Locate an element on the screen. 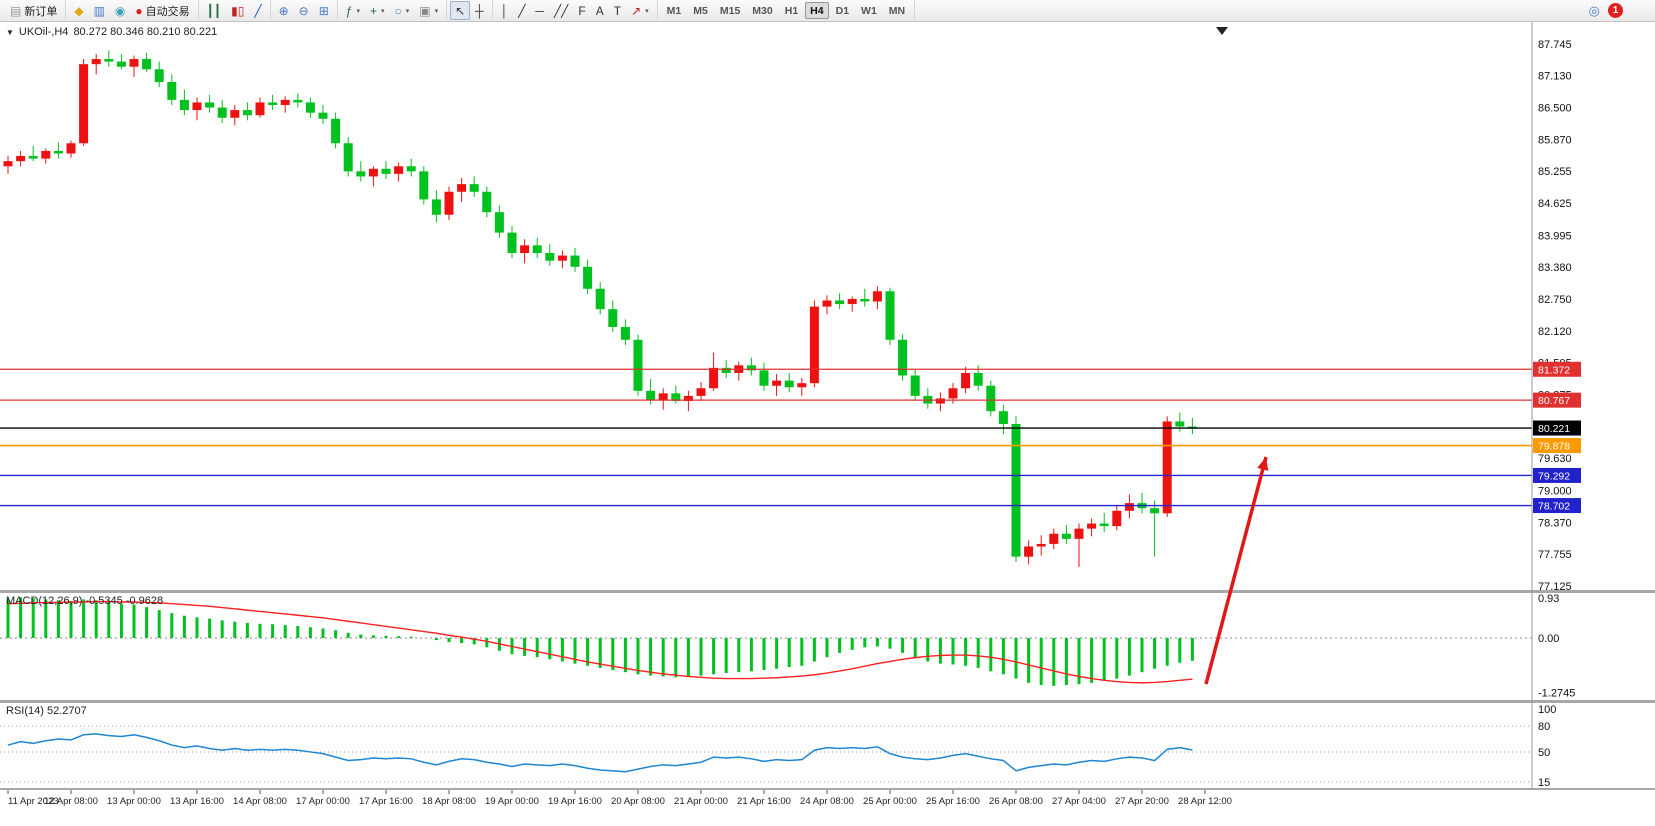 This screenshot has height=826, width=1655. chart-symbol-label: UKOil-,H4 is located at coordinates (43, 32).